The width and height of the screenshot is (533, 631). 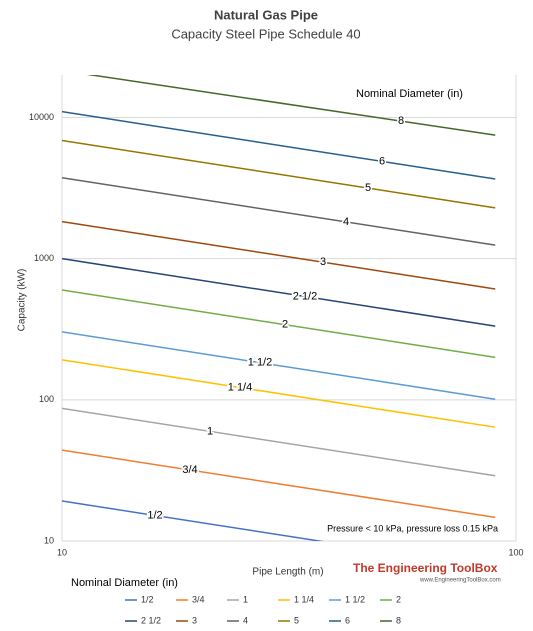 I want to click on line-label: 1/2, so click(x=154, y=515).